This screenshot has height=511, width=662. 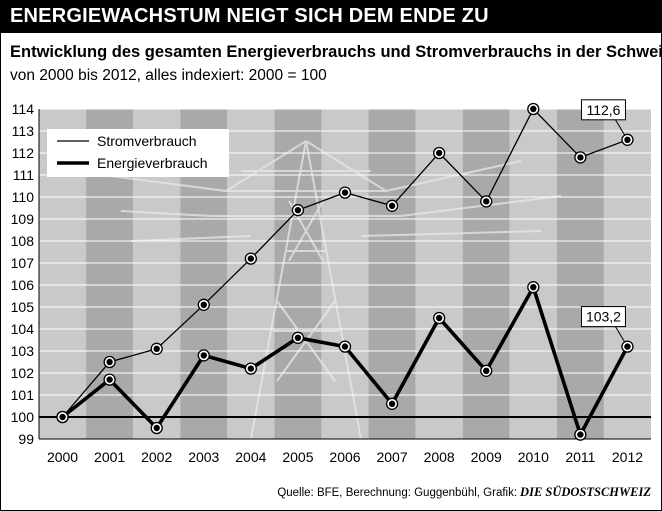 I want to click on y-tick-label: 112, so click(x=23, y=153).